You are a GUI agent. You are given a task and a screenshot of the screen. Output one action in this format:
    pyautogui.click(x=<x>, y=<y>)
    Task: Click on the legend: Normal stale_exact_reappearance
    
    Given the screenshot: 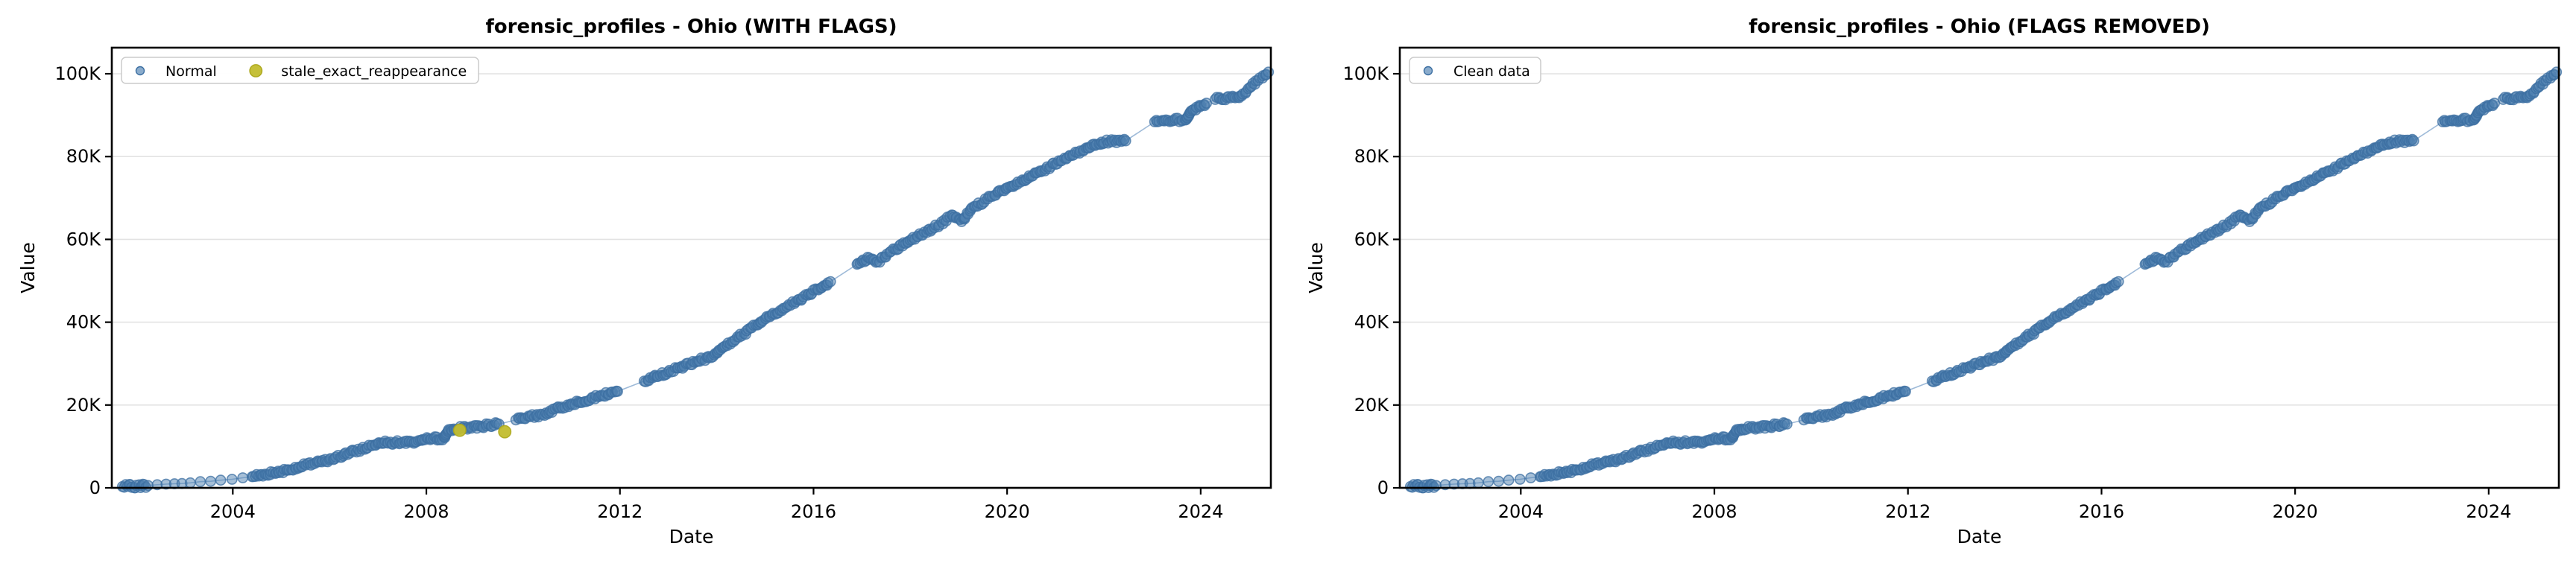 What is the action you would take?
    pyautogui.click(x=300, y=70)
    